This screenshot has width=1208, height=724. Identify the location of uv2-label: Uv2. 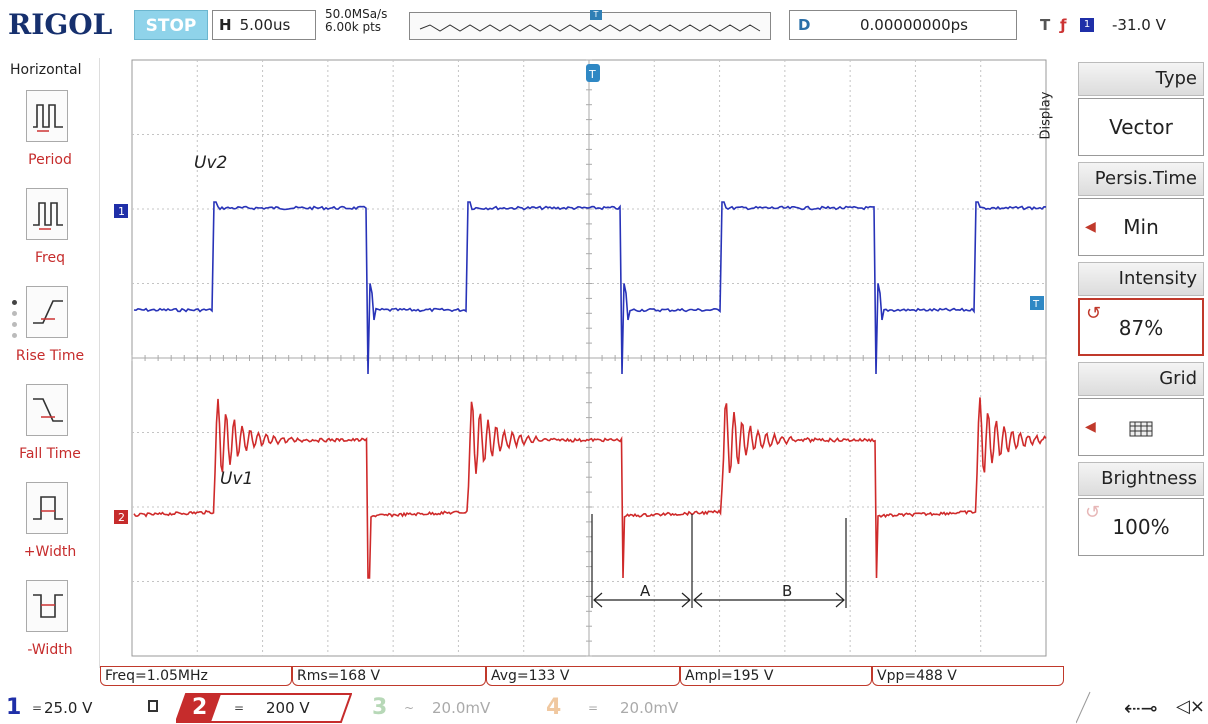
(210, 163).